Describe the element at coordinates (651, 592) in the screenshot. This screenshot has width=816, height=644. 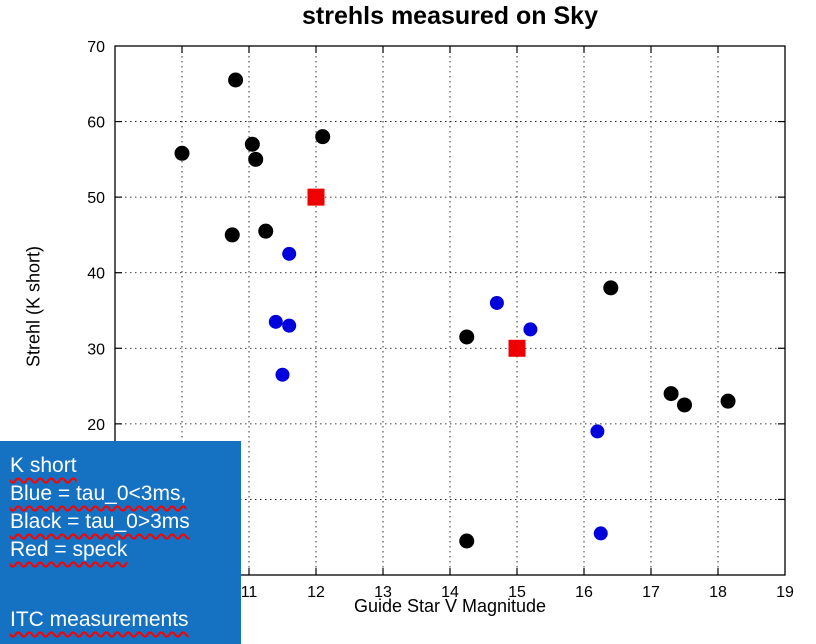
I see `svg-text: 17` at that location.